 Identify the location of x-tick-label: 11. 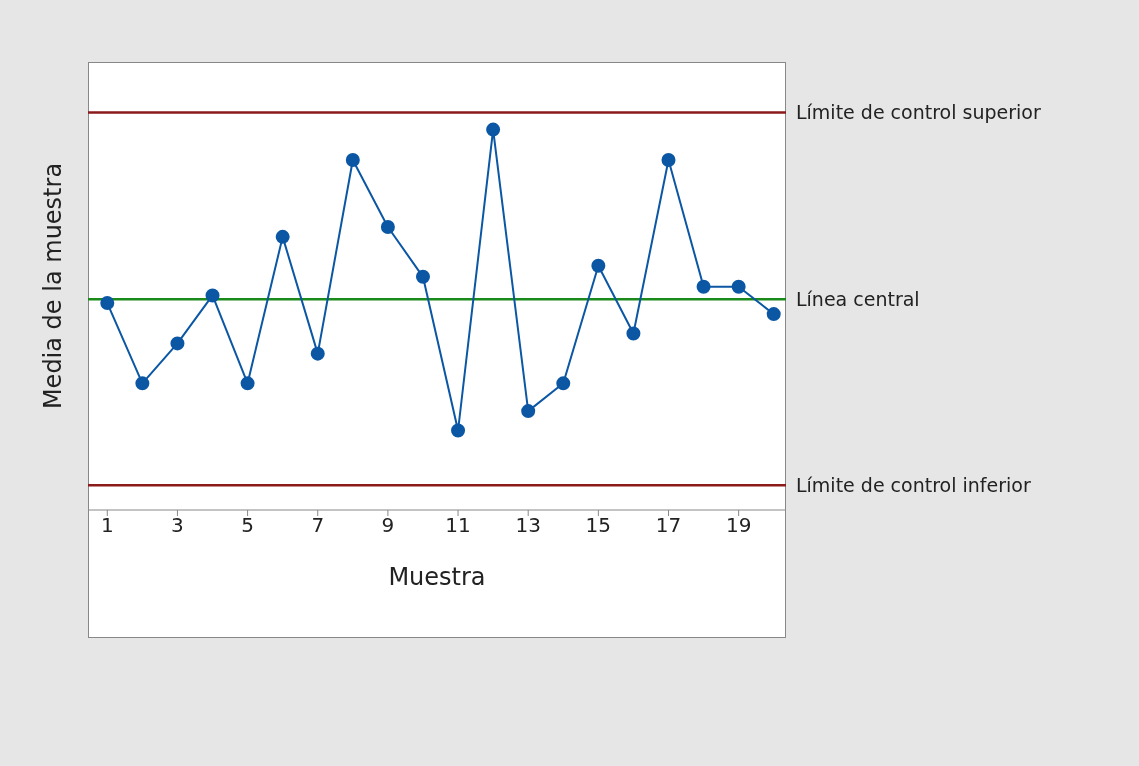
(458, 525).